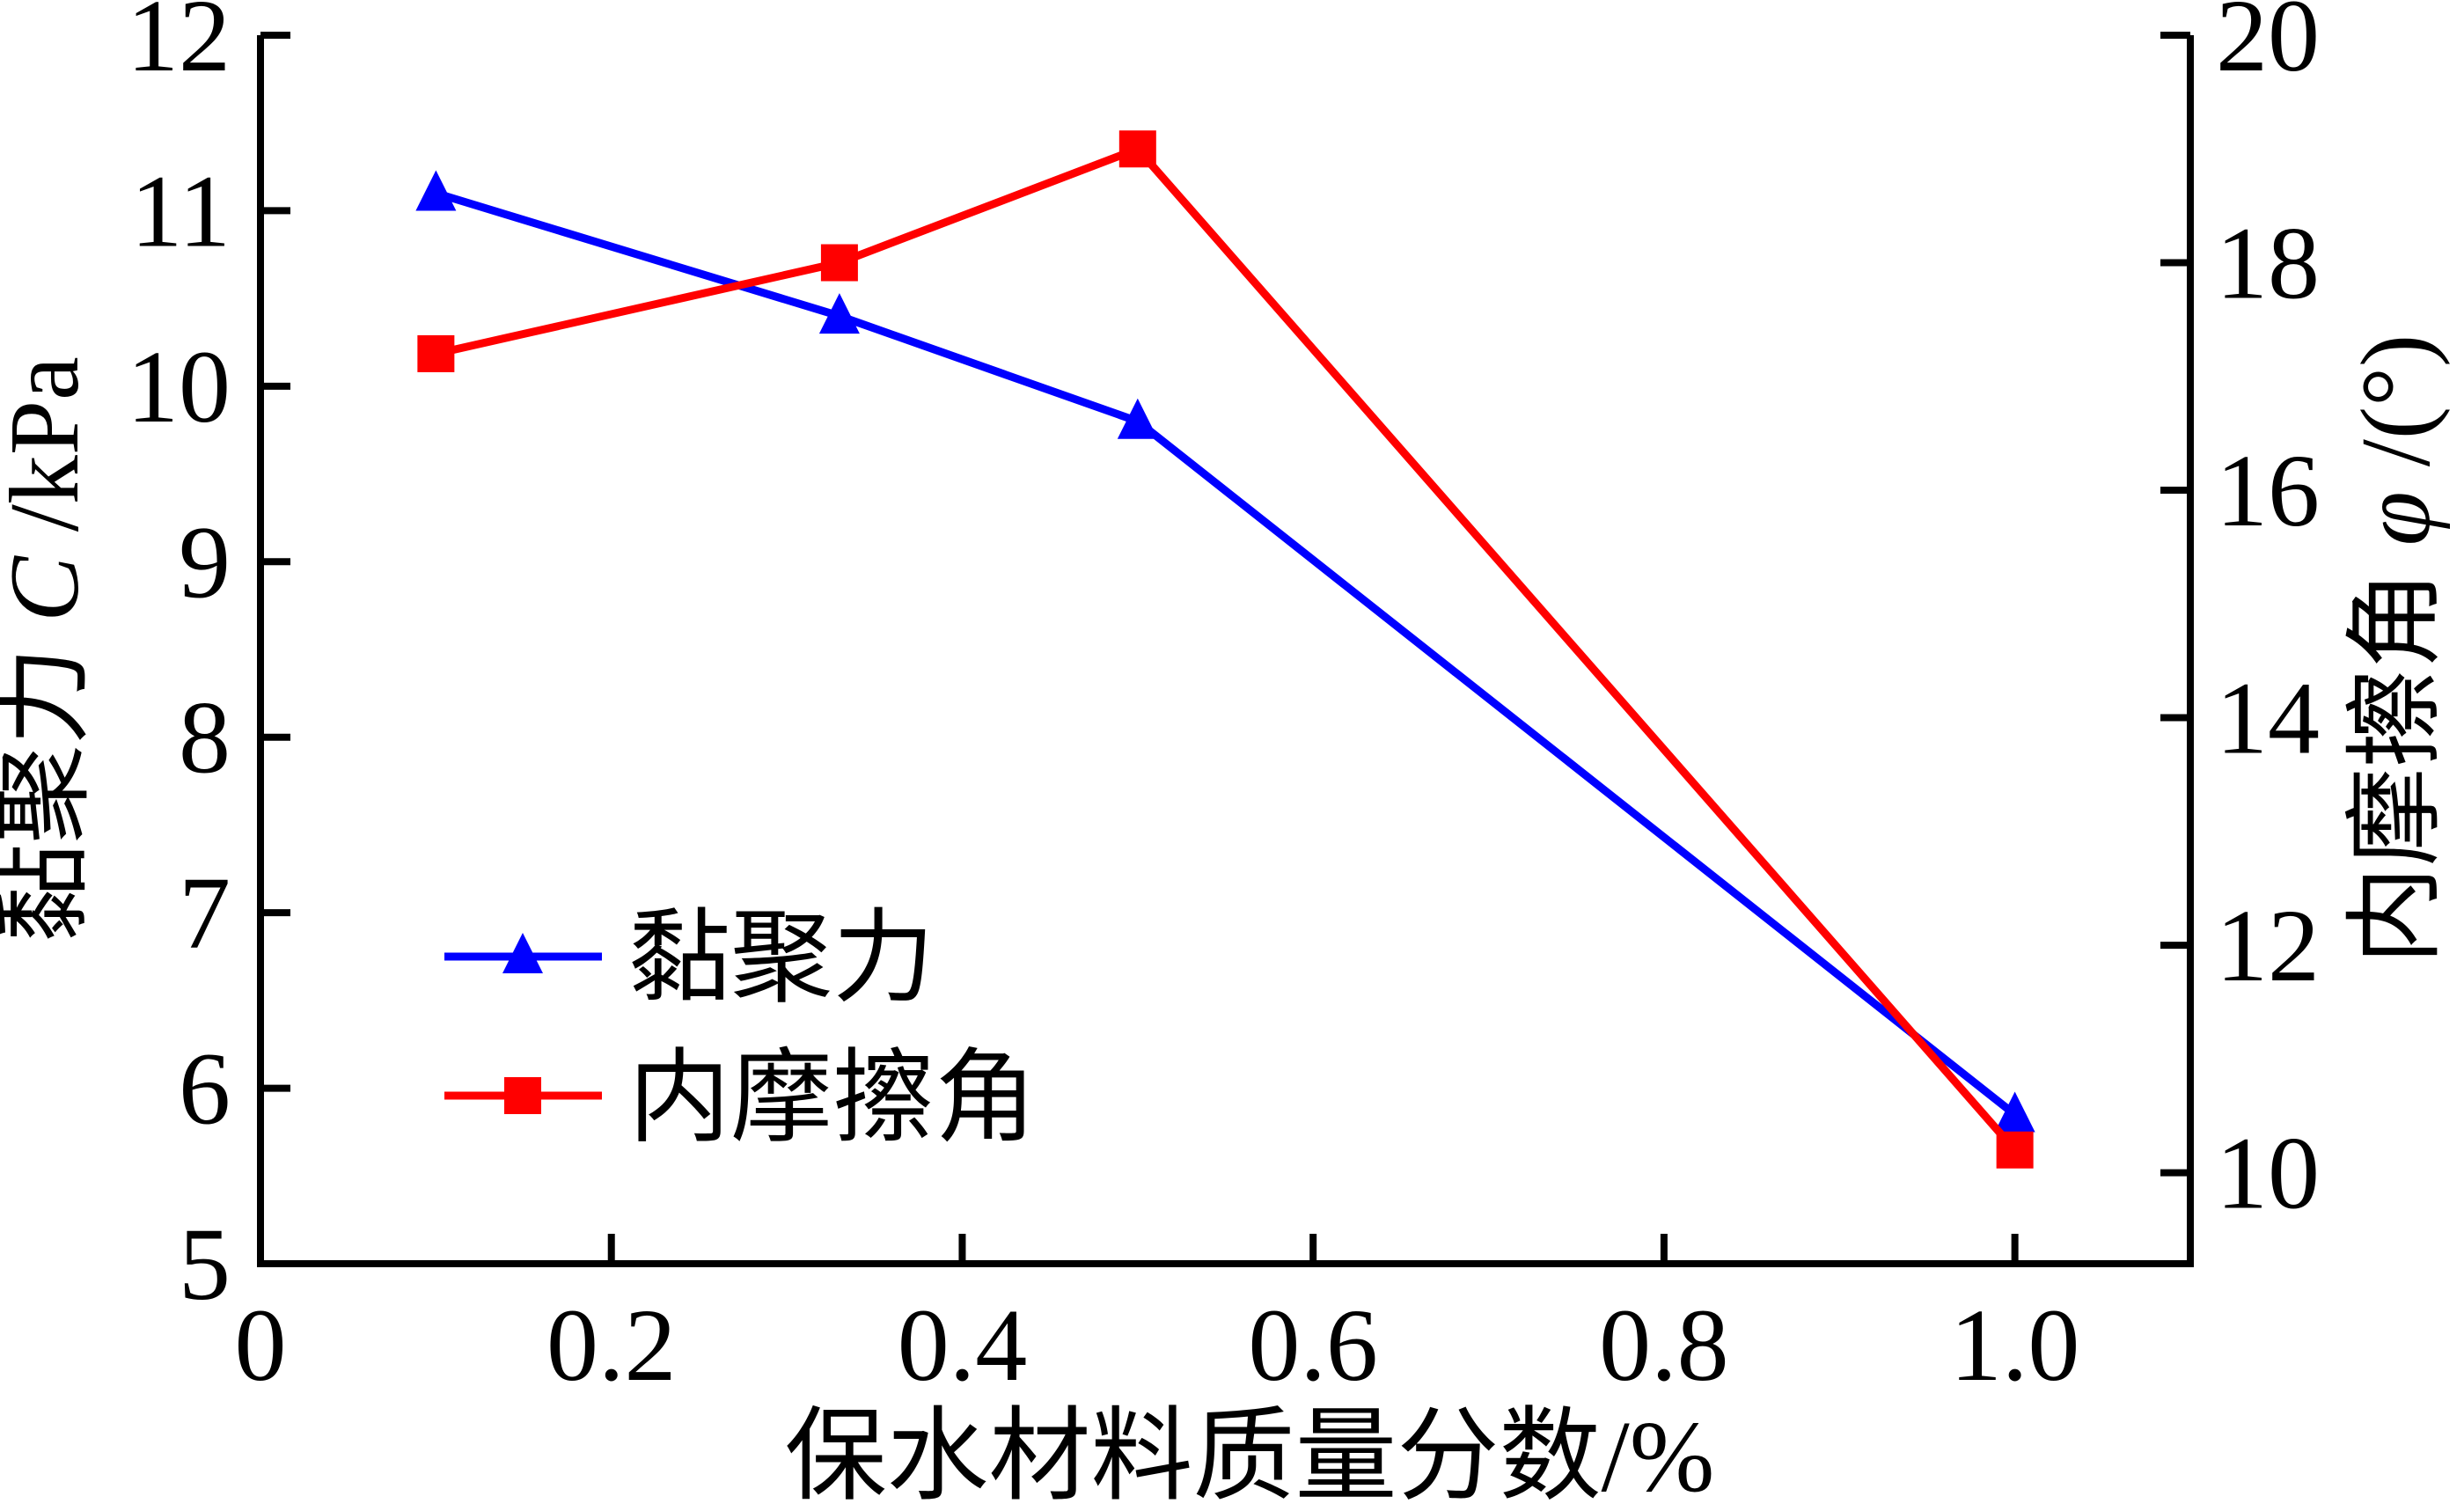 The width and height of the screenshot is (2464, 1511). What do you see at coordinates (1138, 1249) in the screenshot?
I see `x-ticks` at bounding box center [1138, 1249].